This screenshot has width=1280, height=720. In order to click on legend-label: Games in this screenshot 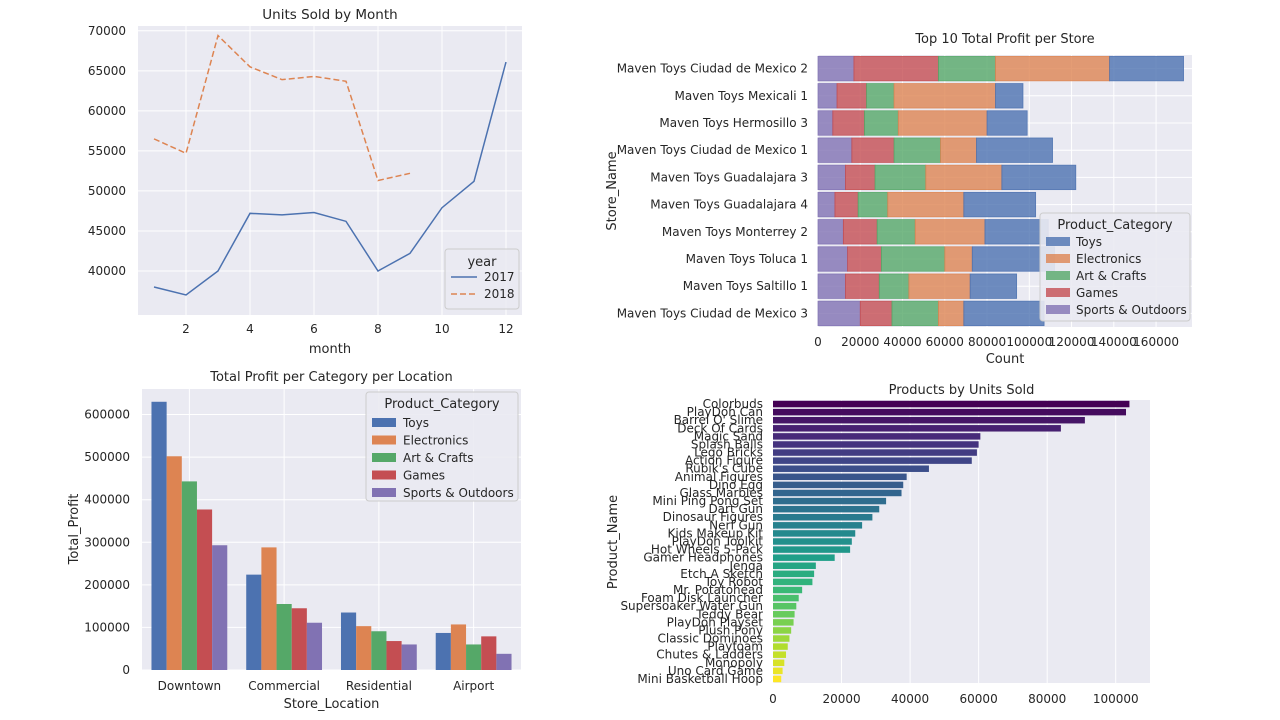, I will do `click(1097, 293)`.